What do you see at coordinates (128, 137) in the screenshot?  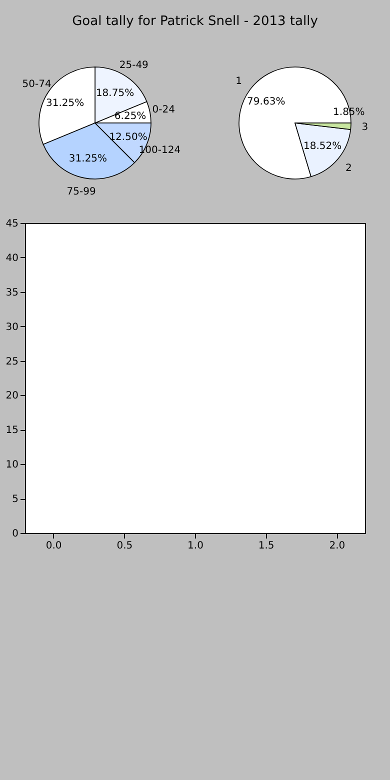 I see `data-label: 12.50%` at bounding box center [128, 137].